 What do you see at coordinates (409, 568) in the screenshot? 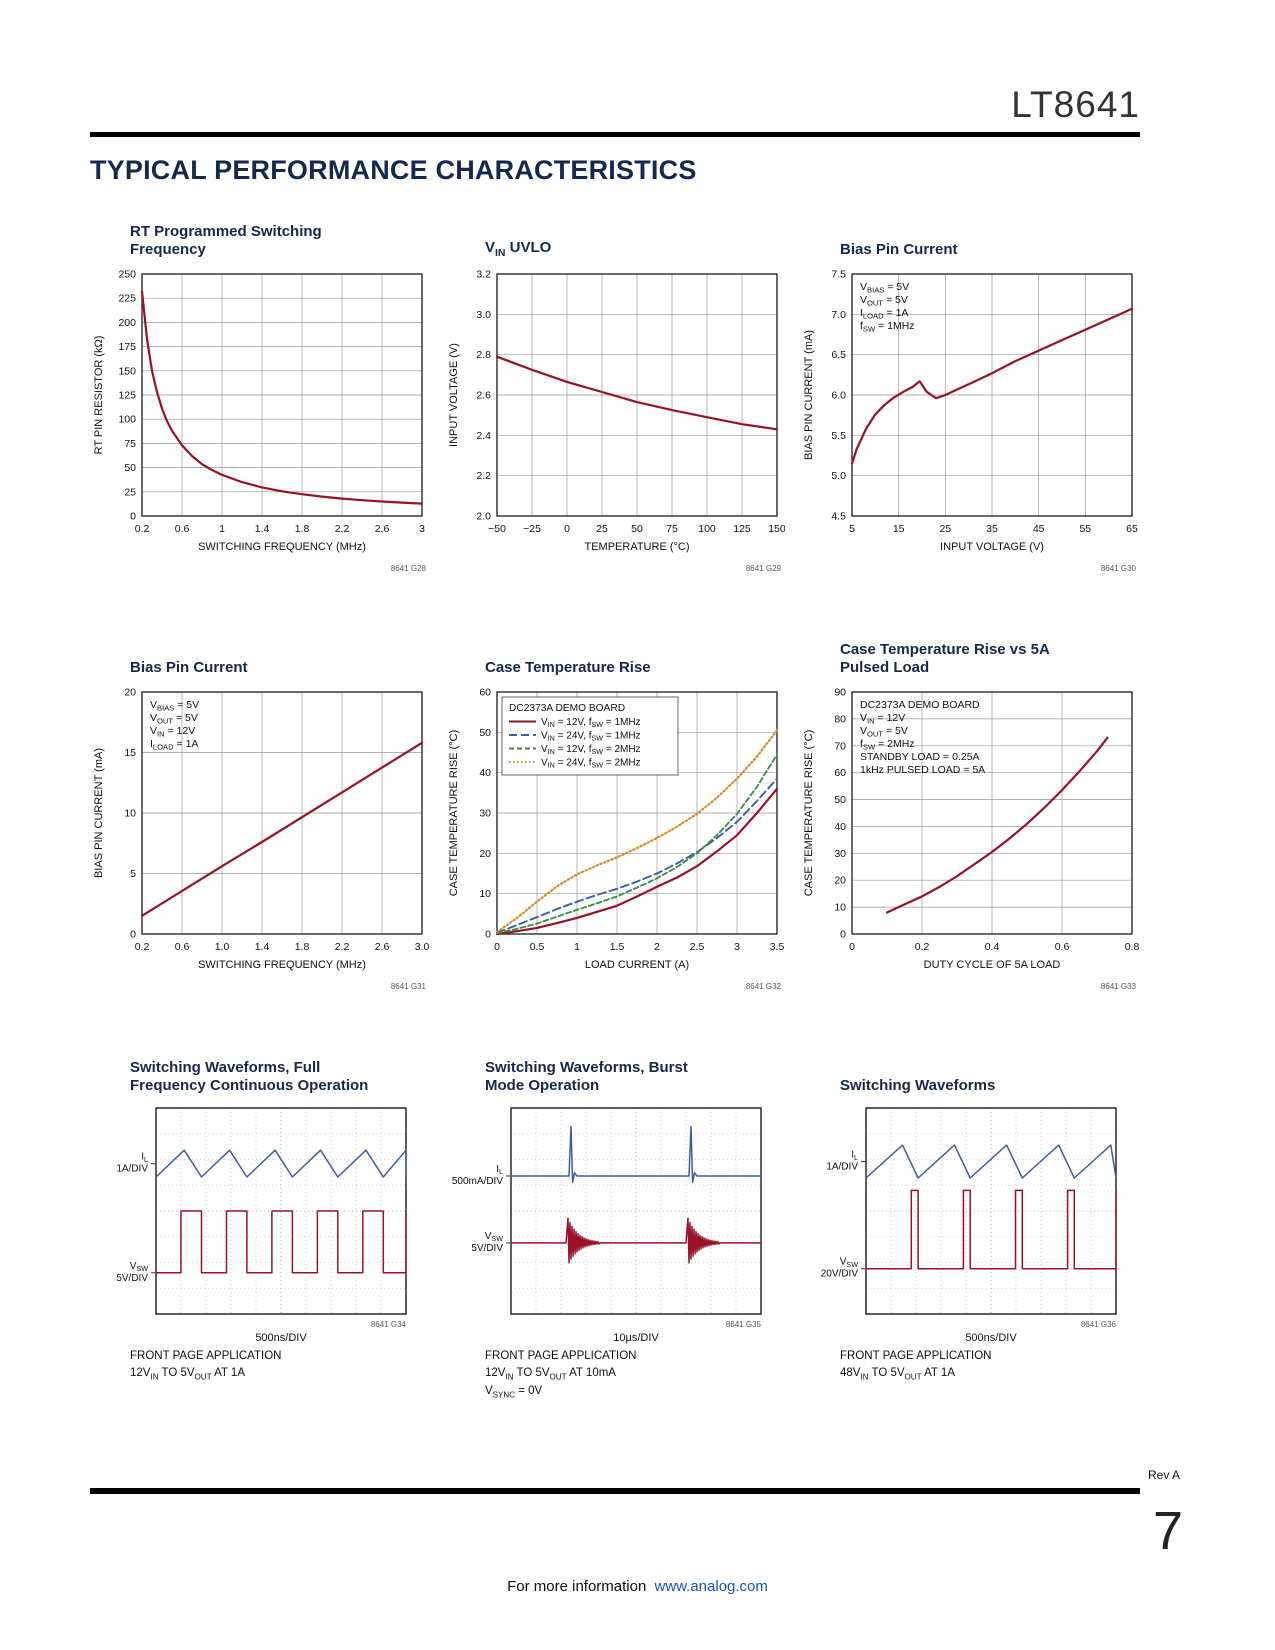
I see `svg-text: 8641 G28` at bounding box center [409, 568].